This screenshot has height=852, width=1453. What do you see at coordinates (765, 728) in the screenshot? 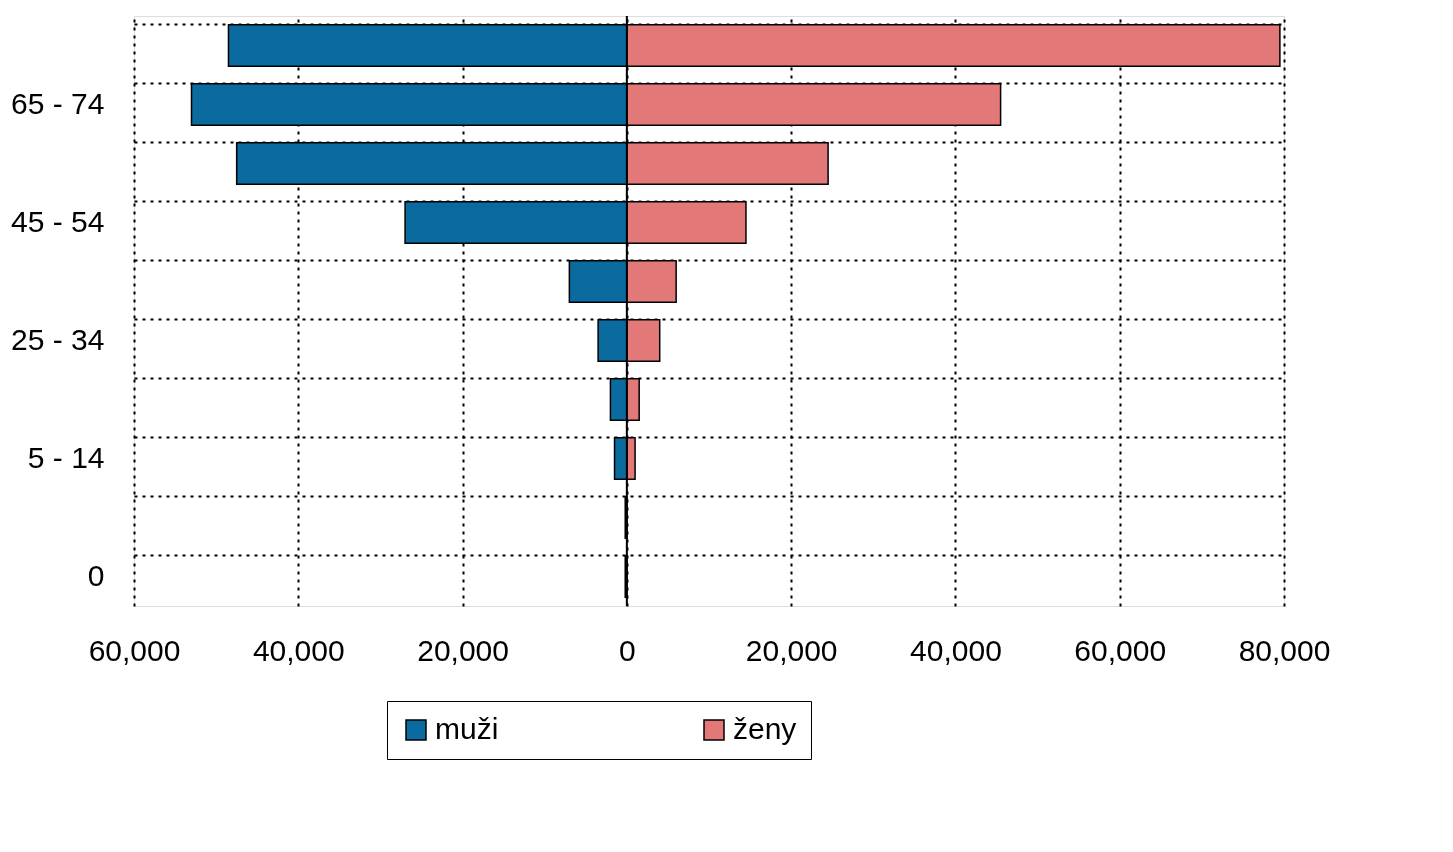
I see `legend-label: ženy` at bounding box center [765, 728].